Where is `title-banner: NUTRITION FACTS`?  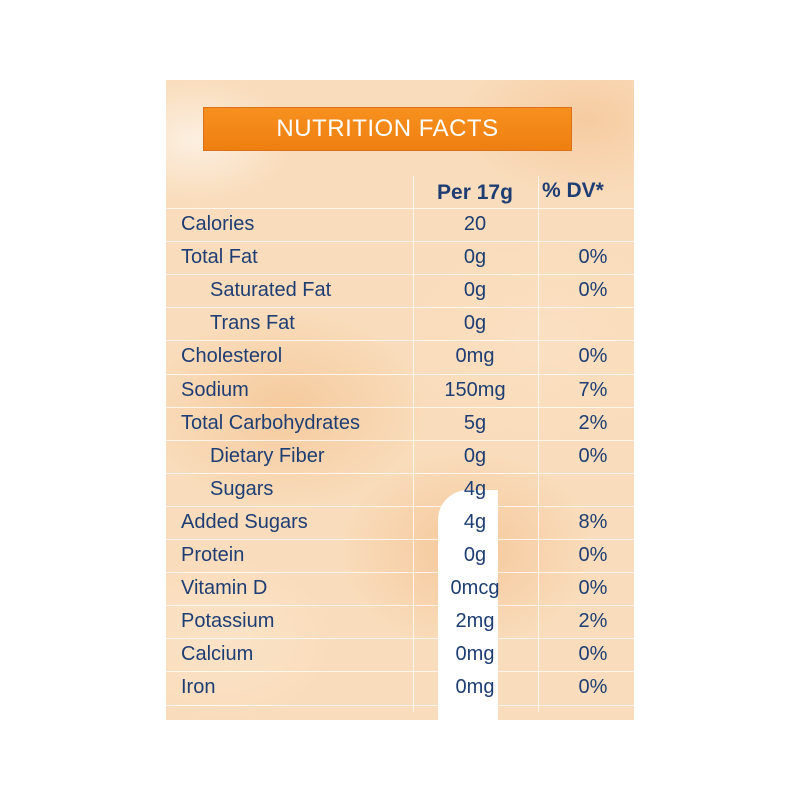
title-banner: NUTRITION FACTS is located at coordinates (387, 129).